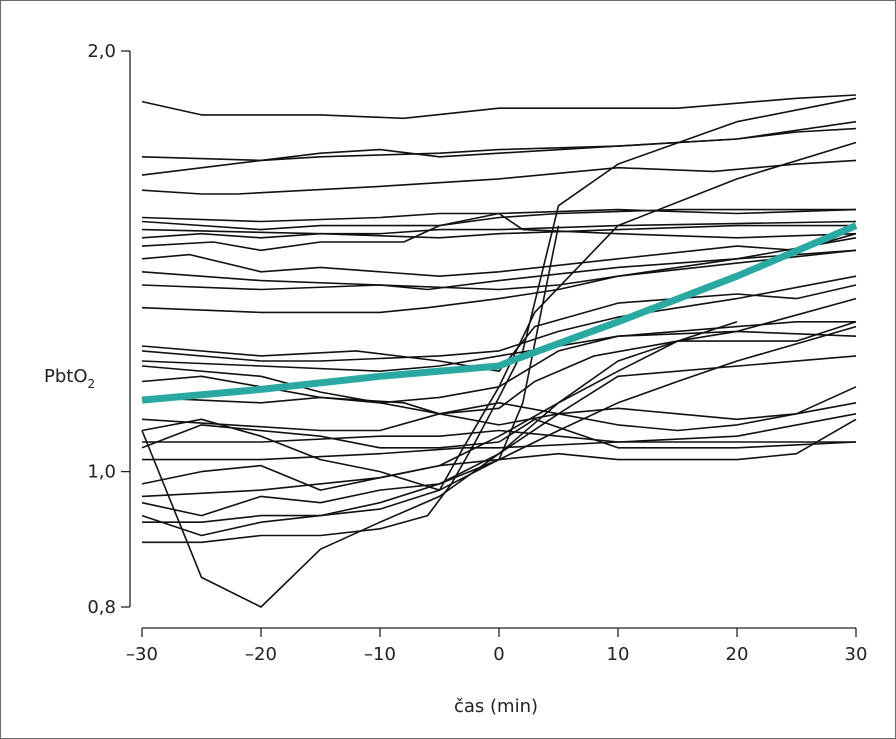 This screenshot has width=896, height=739. I want to click on x-tick-label: 10, so click(618, 654).